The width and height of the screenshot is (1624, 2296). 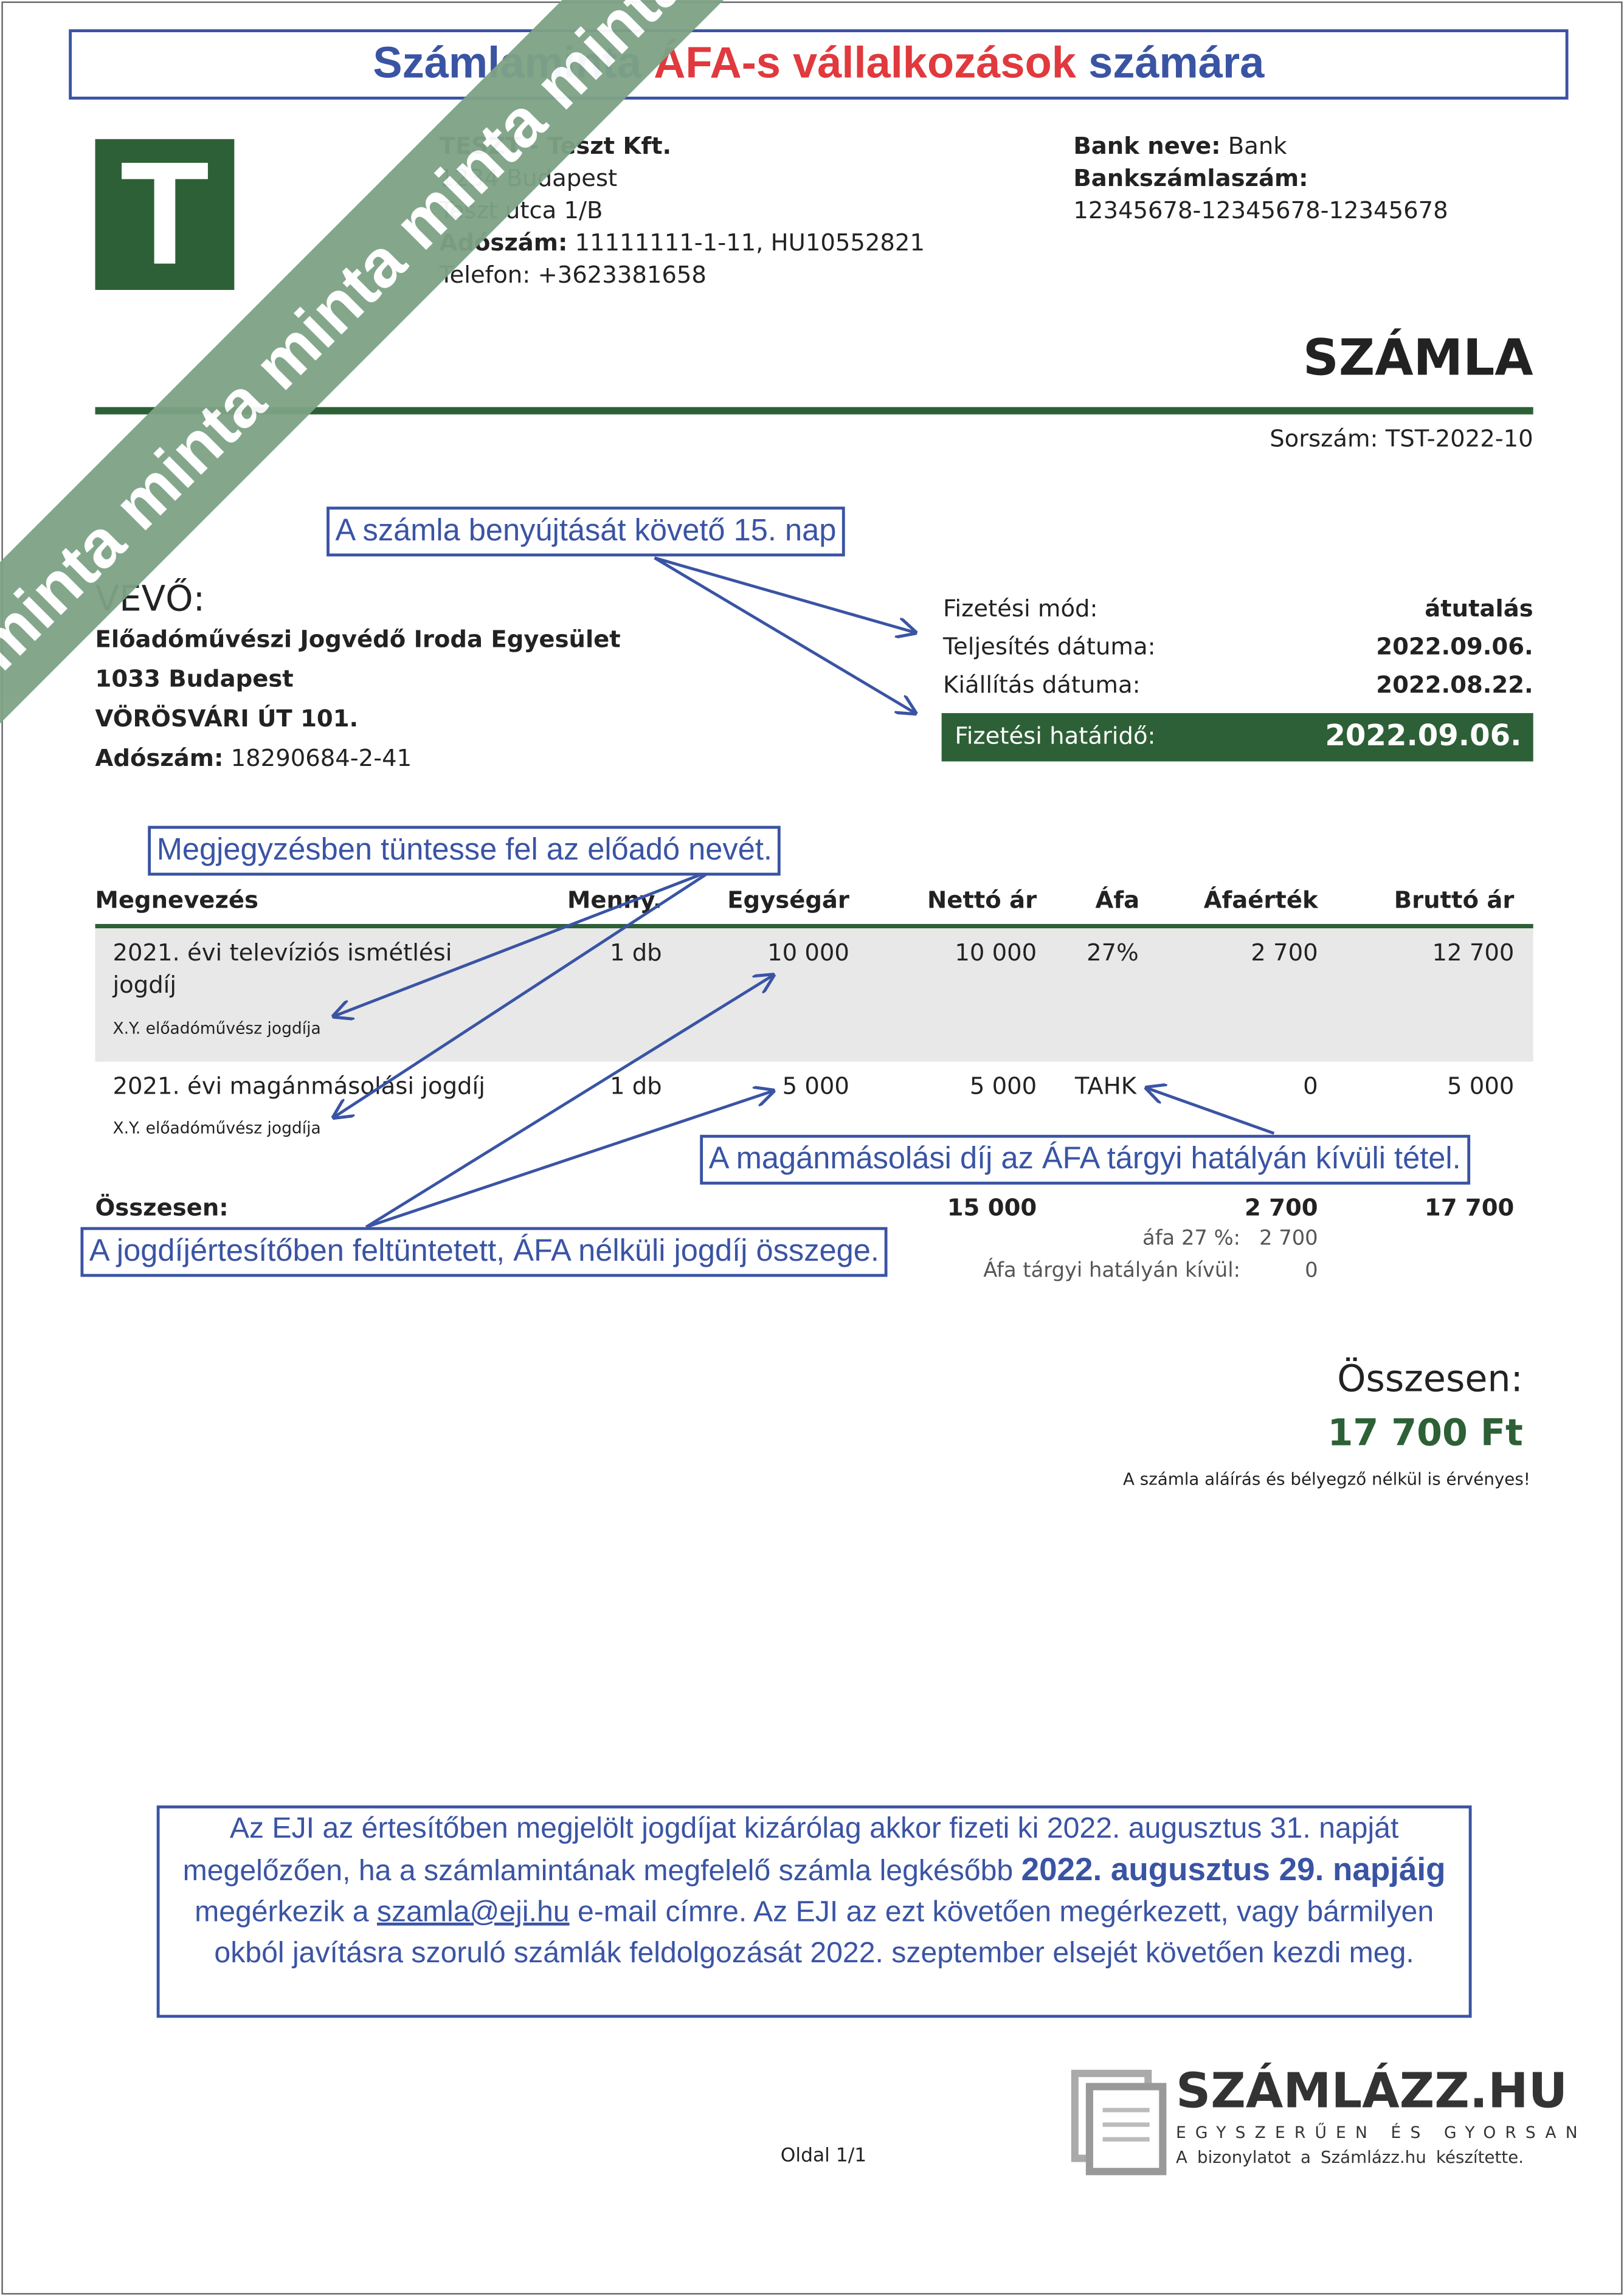 I want to click on notice-email: szamla@eji.hu, so click(x=473, y=1912).